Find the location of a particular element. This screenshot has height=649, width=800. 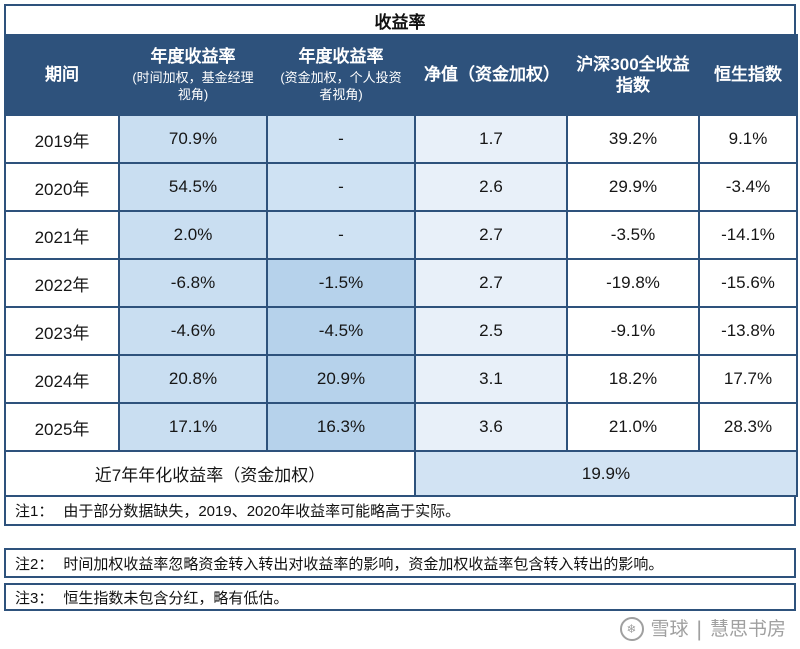

tw-return-cell: 17.1% is located at coordinates (193, 427).